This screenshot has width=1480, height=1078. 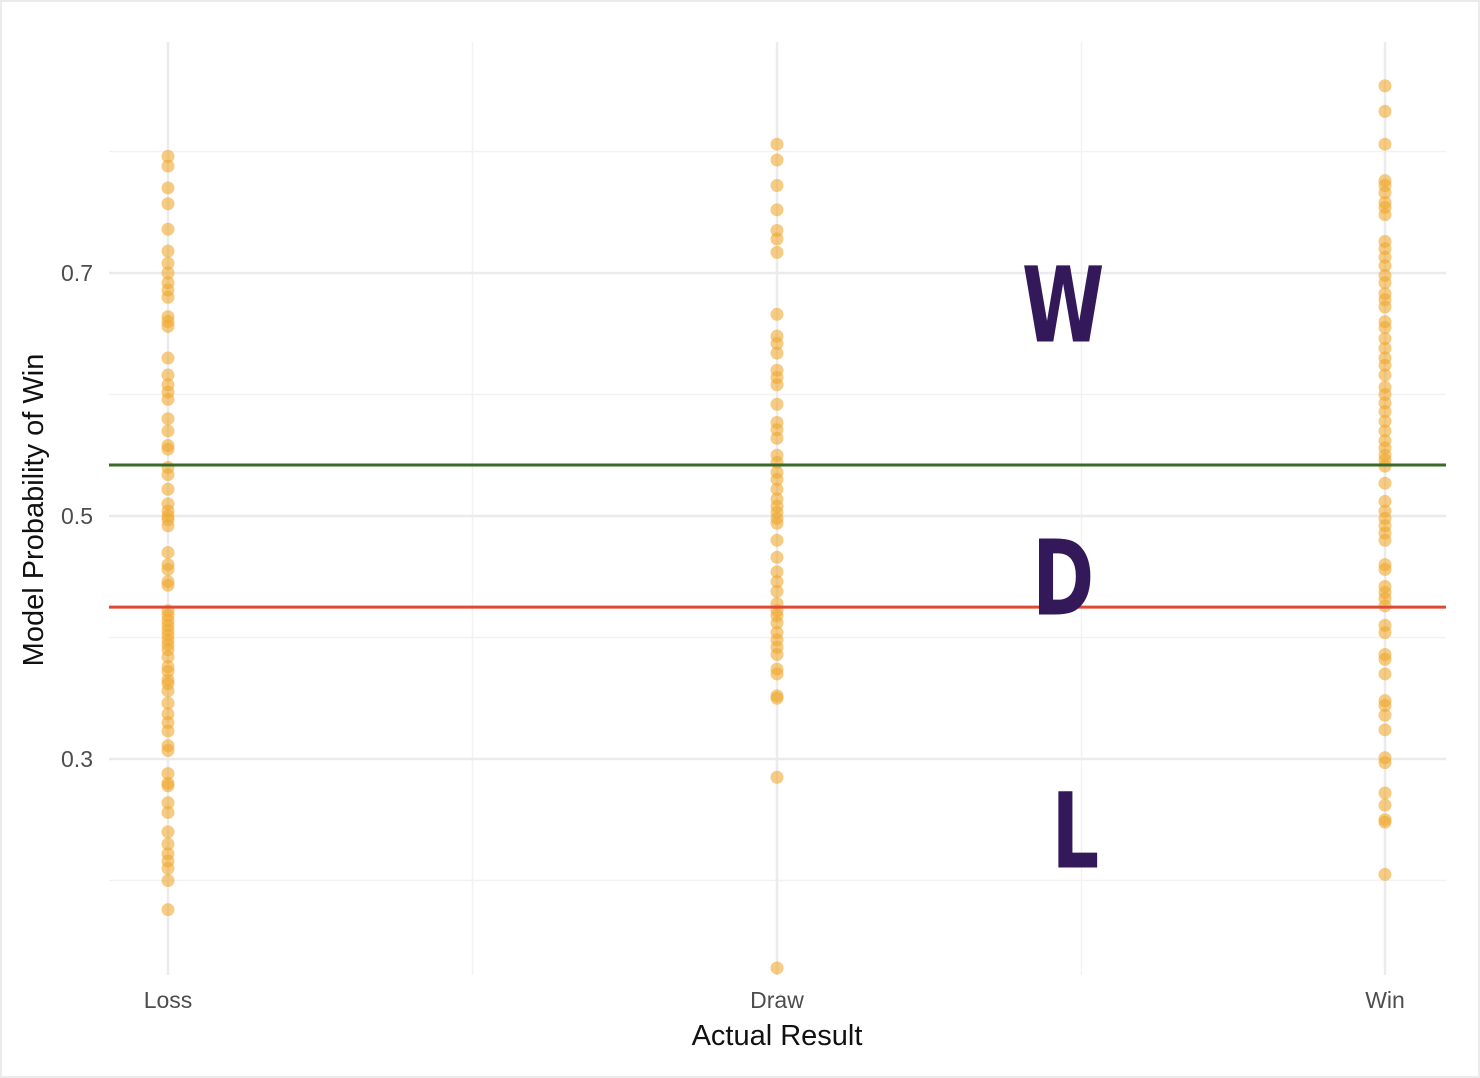 I want to click on y-tick-labels: 0.3 0.5 0.7, so click(x=77, y=516).